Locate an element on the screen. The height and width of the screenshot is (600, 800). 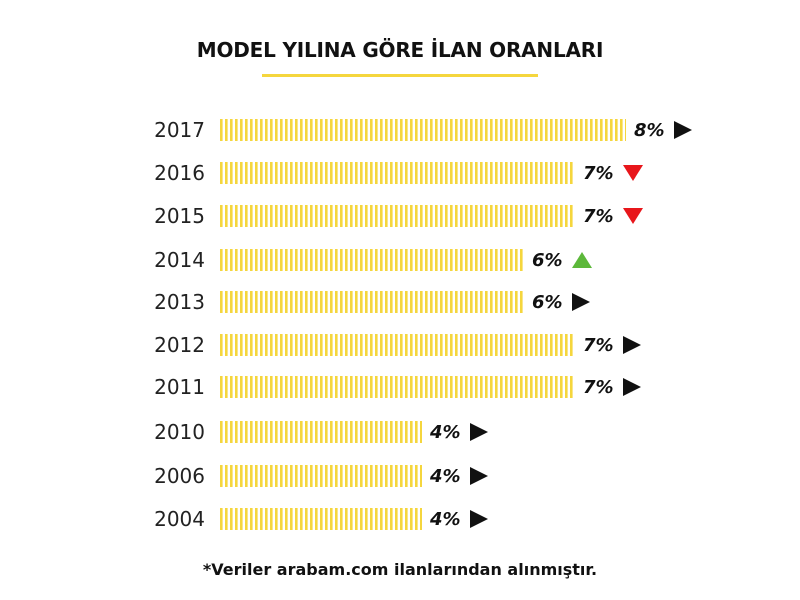
bar-2016 is located at coordinates (396, 173).